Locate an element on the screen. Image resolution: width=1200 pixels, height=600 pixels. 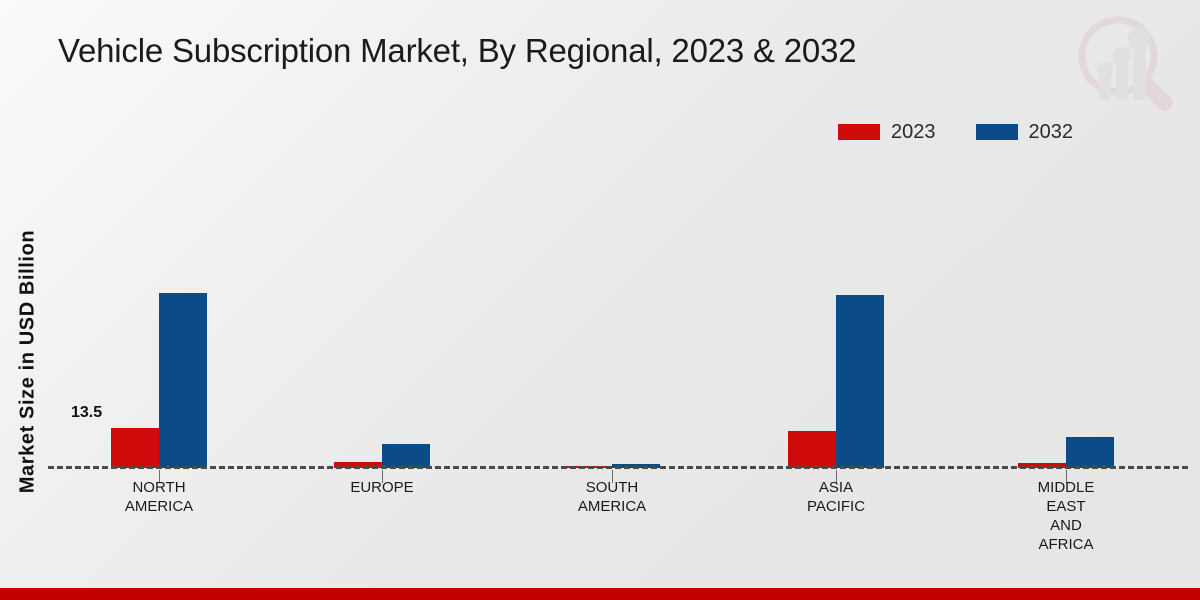
bar-value-label: 13.5 is located at coordinates (87, 413).